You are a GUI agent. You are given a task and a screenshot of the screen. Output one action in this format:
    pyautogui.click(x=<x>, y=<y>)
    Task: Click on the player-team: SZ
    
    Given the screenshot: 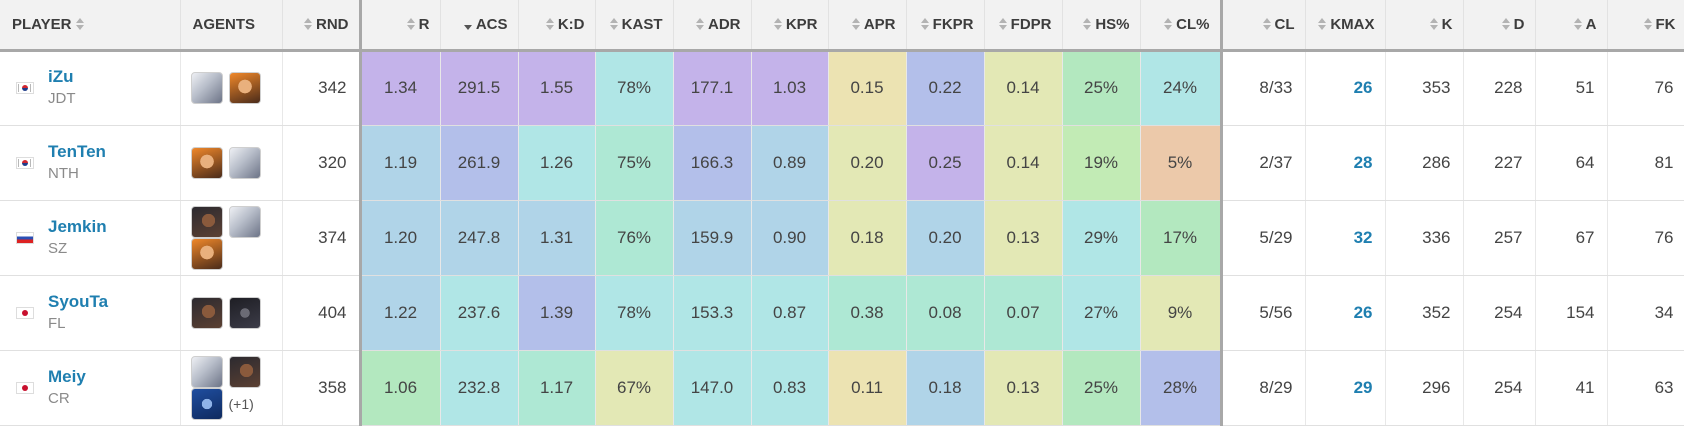 What is the action you would take?
    pyautogui.click(x=58, y=248)
    